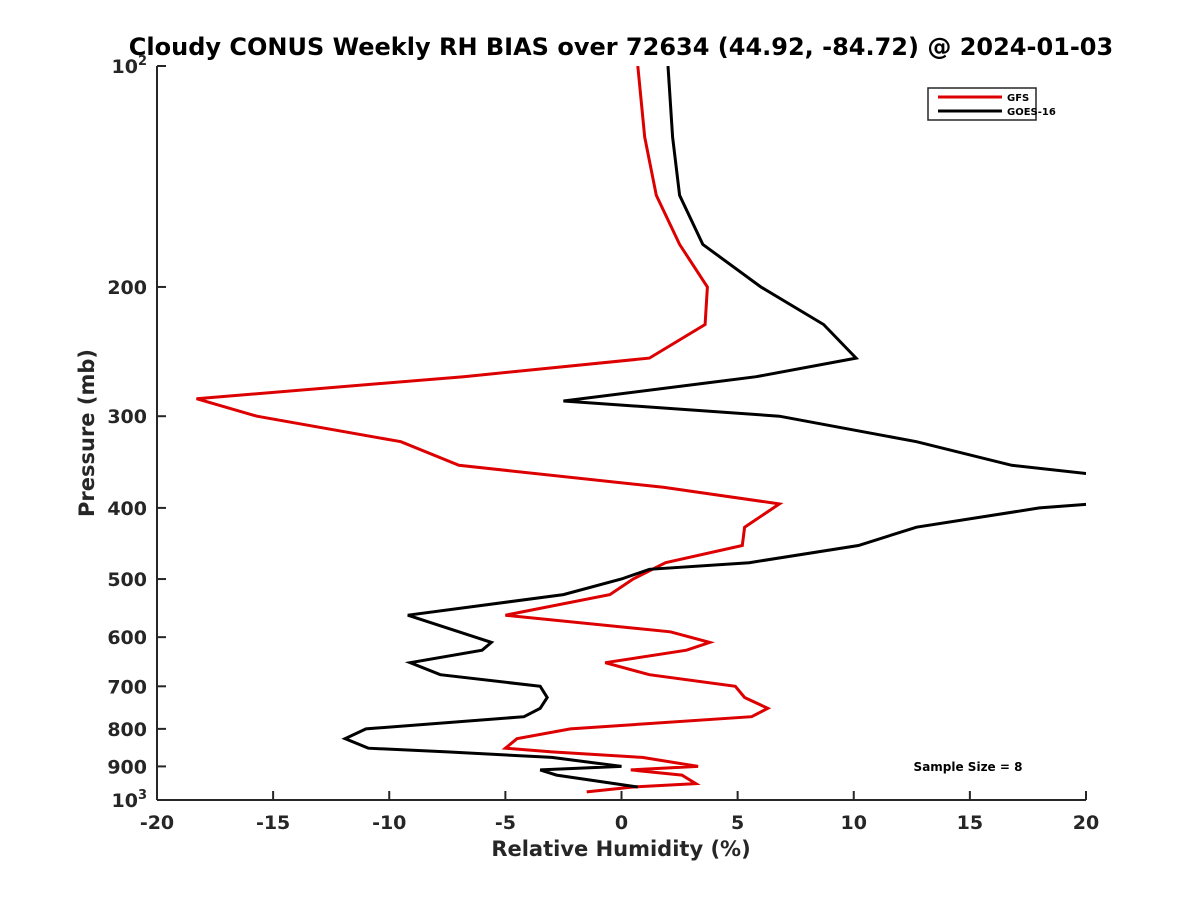 Image resolution: width=1200 pixels, height=900 pixels. I want to click on x-tick-label: 0, so click(621, 823).